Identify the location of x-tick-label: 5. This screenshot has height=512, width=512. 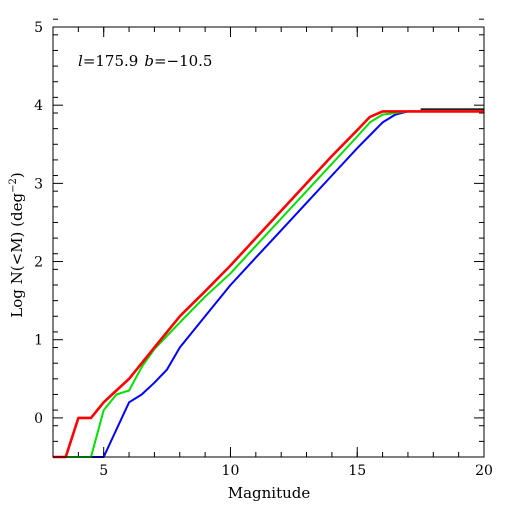
(103, 471).